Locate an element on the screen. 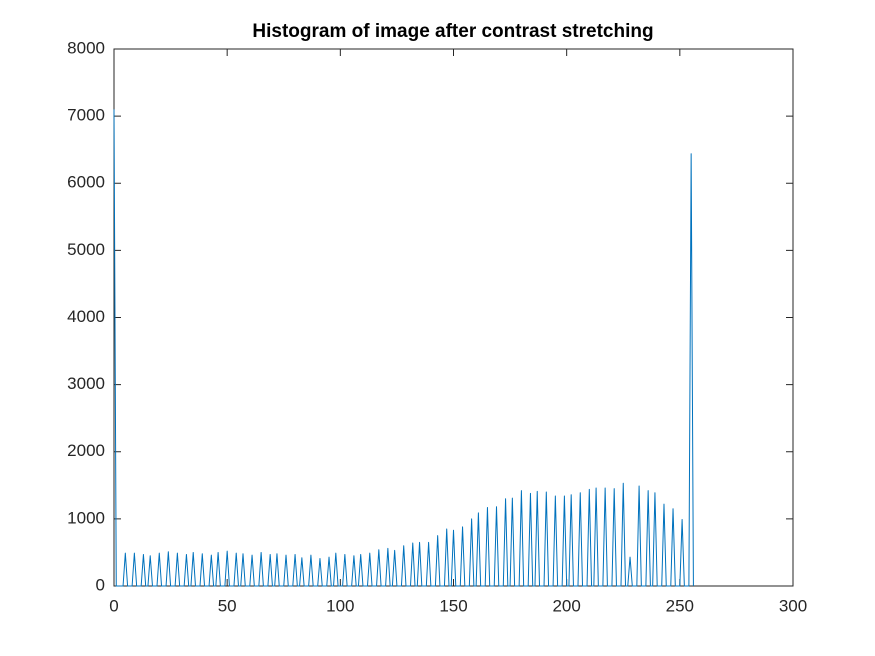 Image resolution: width=875 pixels, height=656 pixels. y-tick-label: 5000 is located at coordinates (86, 249).